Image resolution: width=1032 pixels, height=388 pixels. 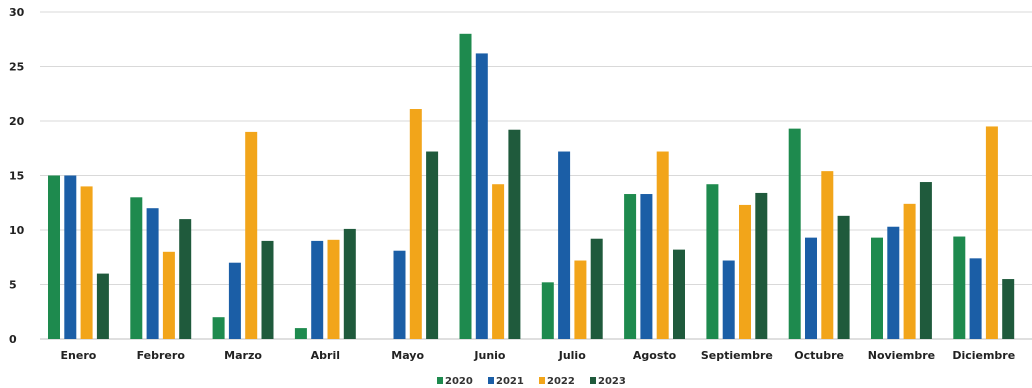 I want to click on x-category-label: Abril, so click(x=325, y=355).